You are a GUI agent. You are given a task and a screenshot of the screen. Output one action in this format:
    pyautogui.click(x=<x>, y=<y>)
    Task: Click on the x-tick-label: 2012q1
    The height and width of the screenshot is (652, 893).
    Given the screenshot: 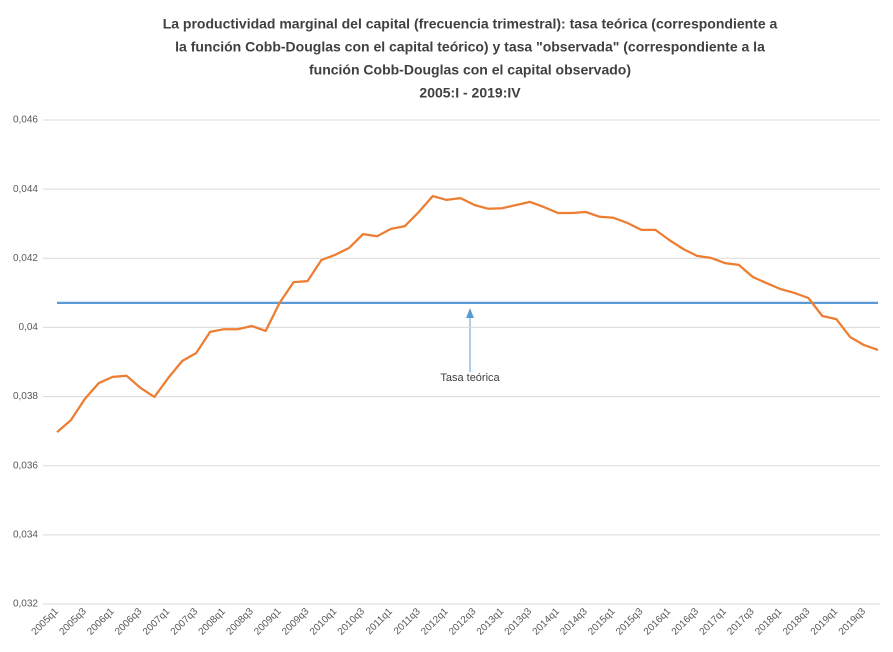 What is the action you would take?
    pyautogui.click(x=435, y=622)
    